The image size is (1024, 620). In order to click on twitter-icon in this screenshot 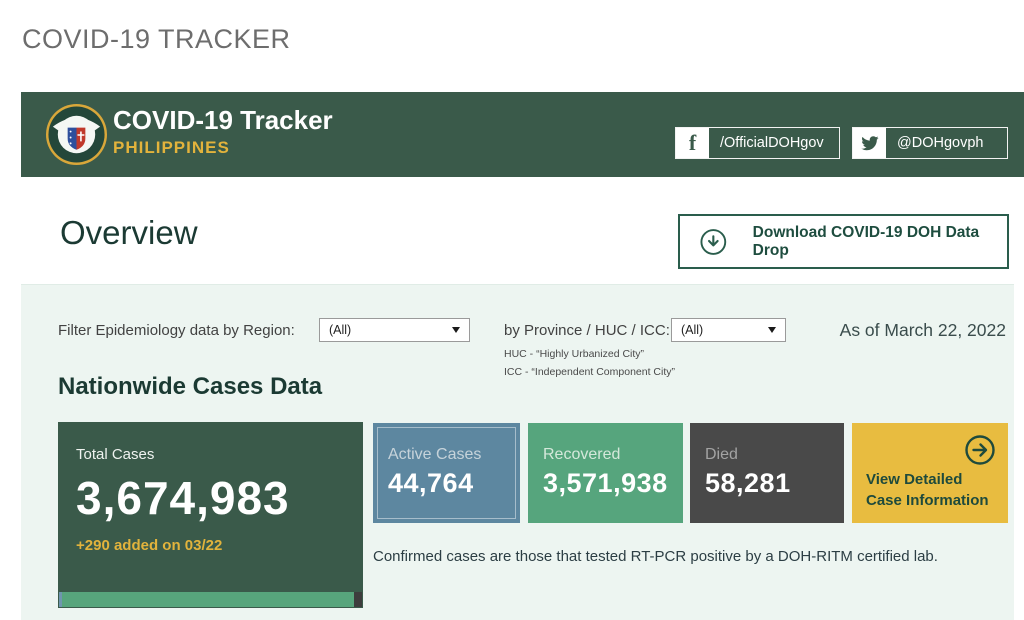, I will do `click(869, 143)`.